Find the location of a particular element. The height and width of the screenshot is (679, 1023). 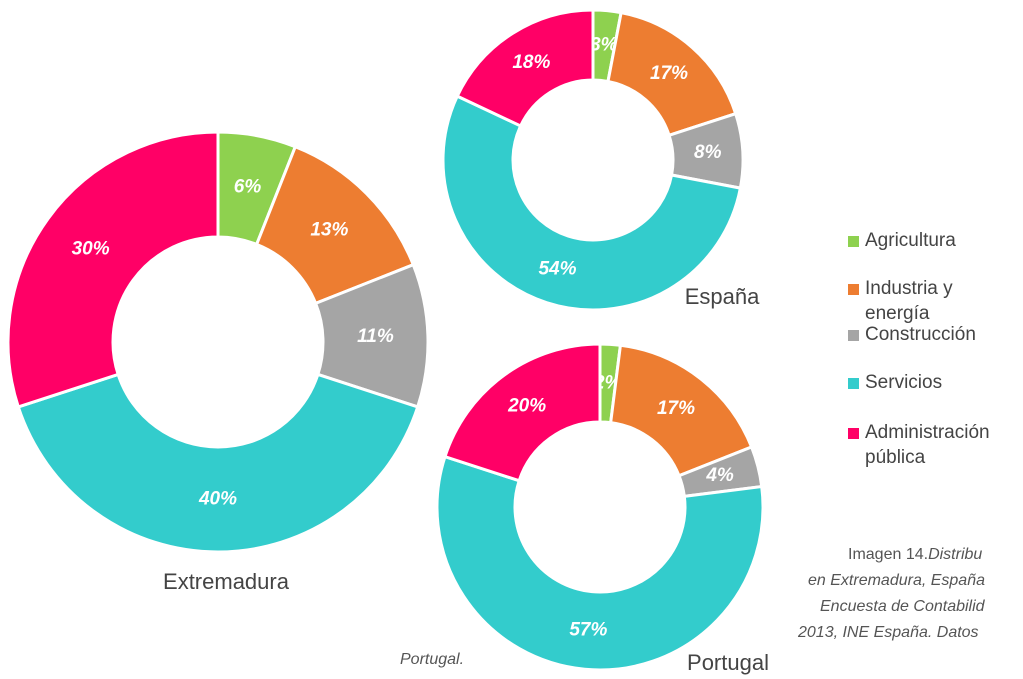

caption-line: Encuesta de Contabilid is located at coordinates (903, 606).